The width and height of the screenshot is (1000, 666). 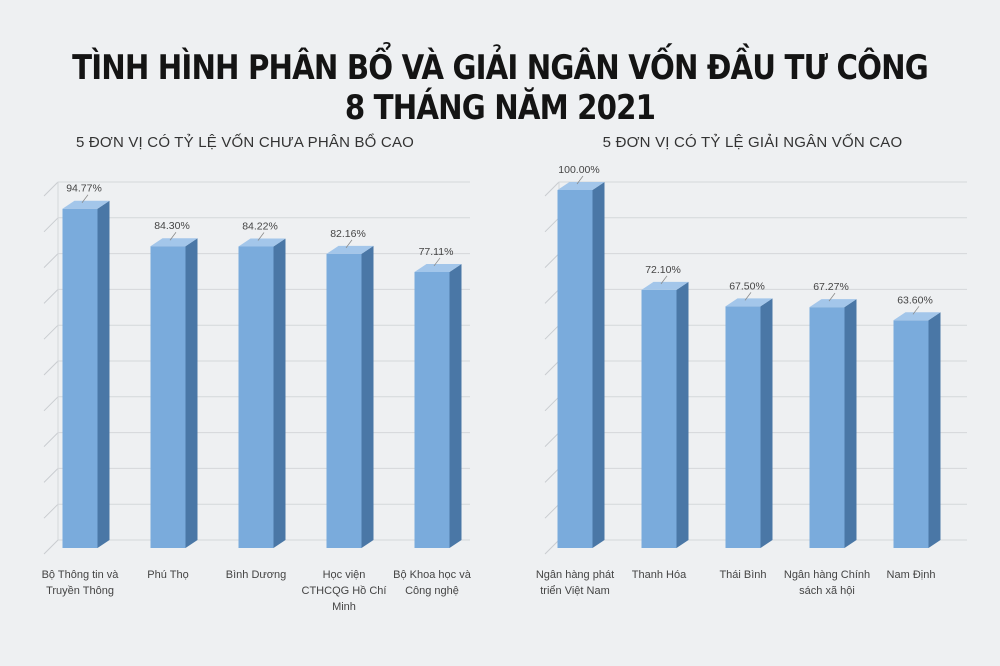 I want to click on category-label: sách xã hội, so click(x=827, y=591).